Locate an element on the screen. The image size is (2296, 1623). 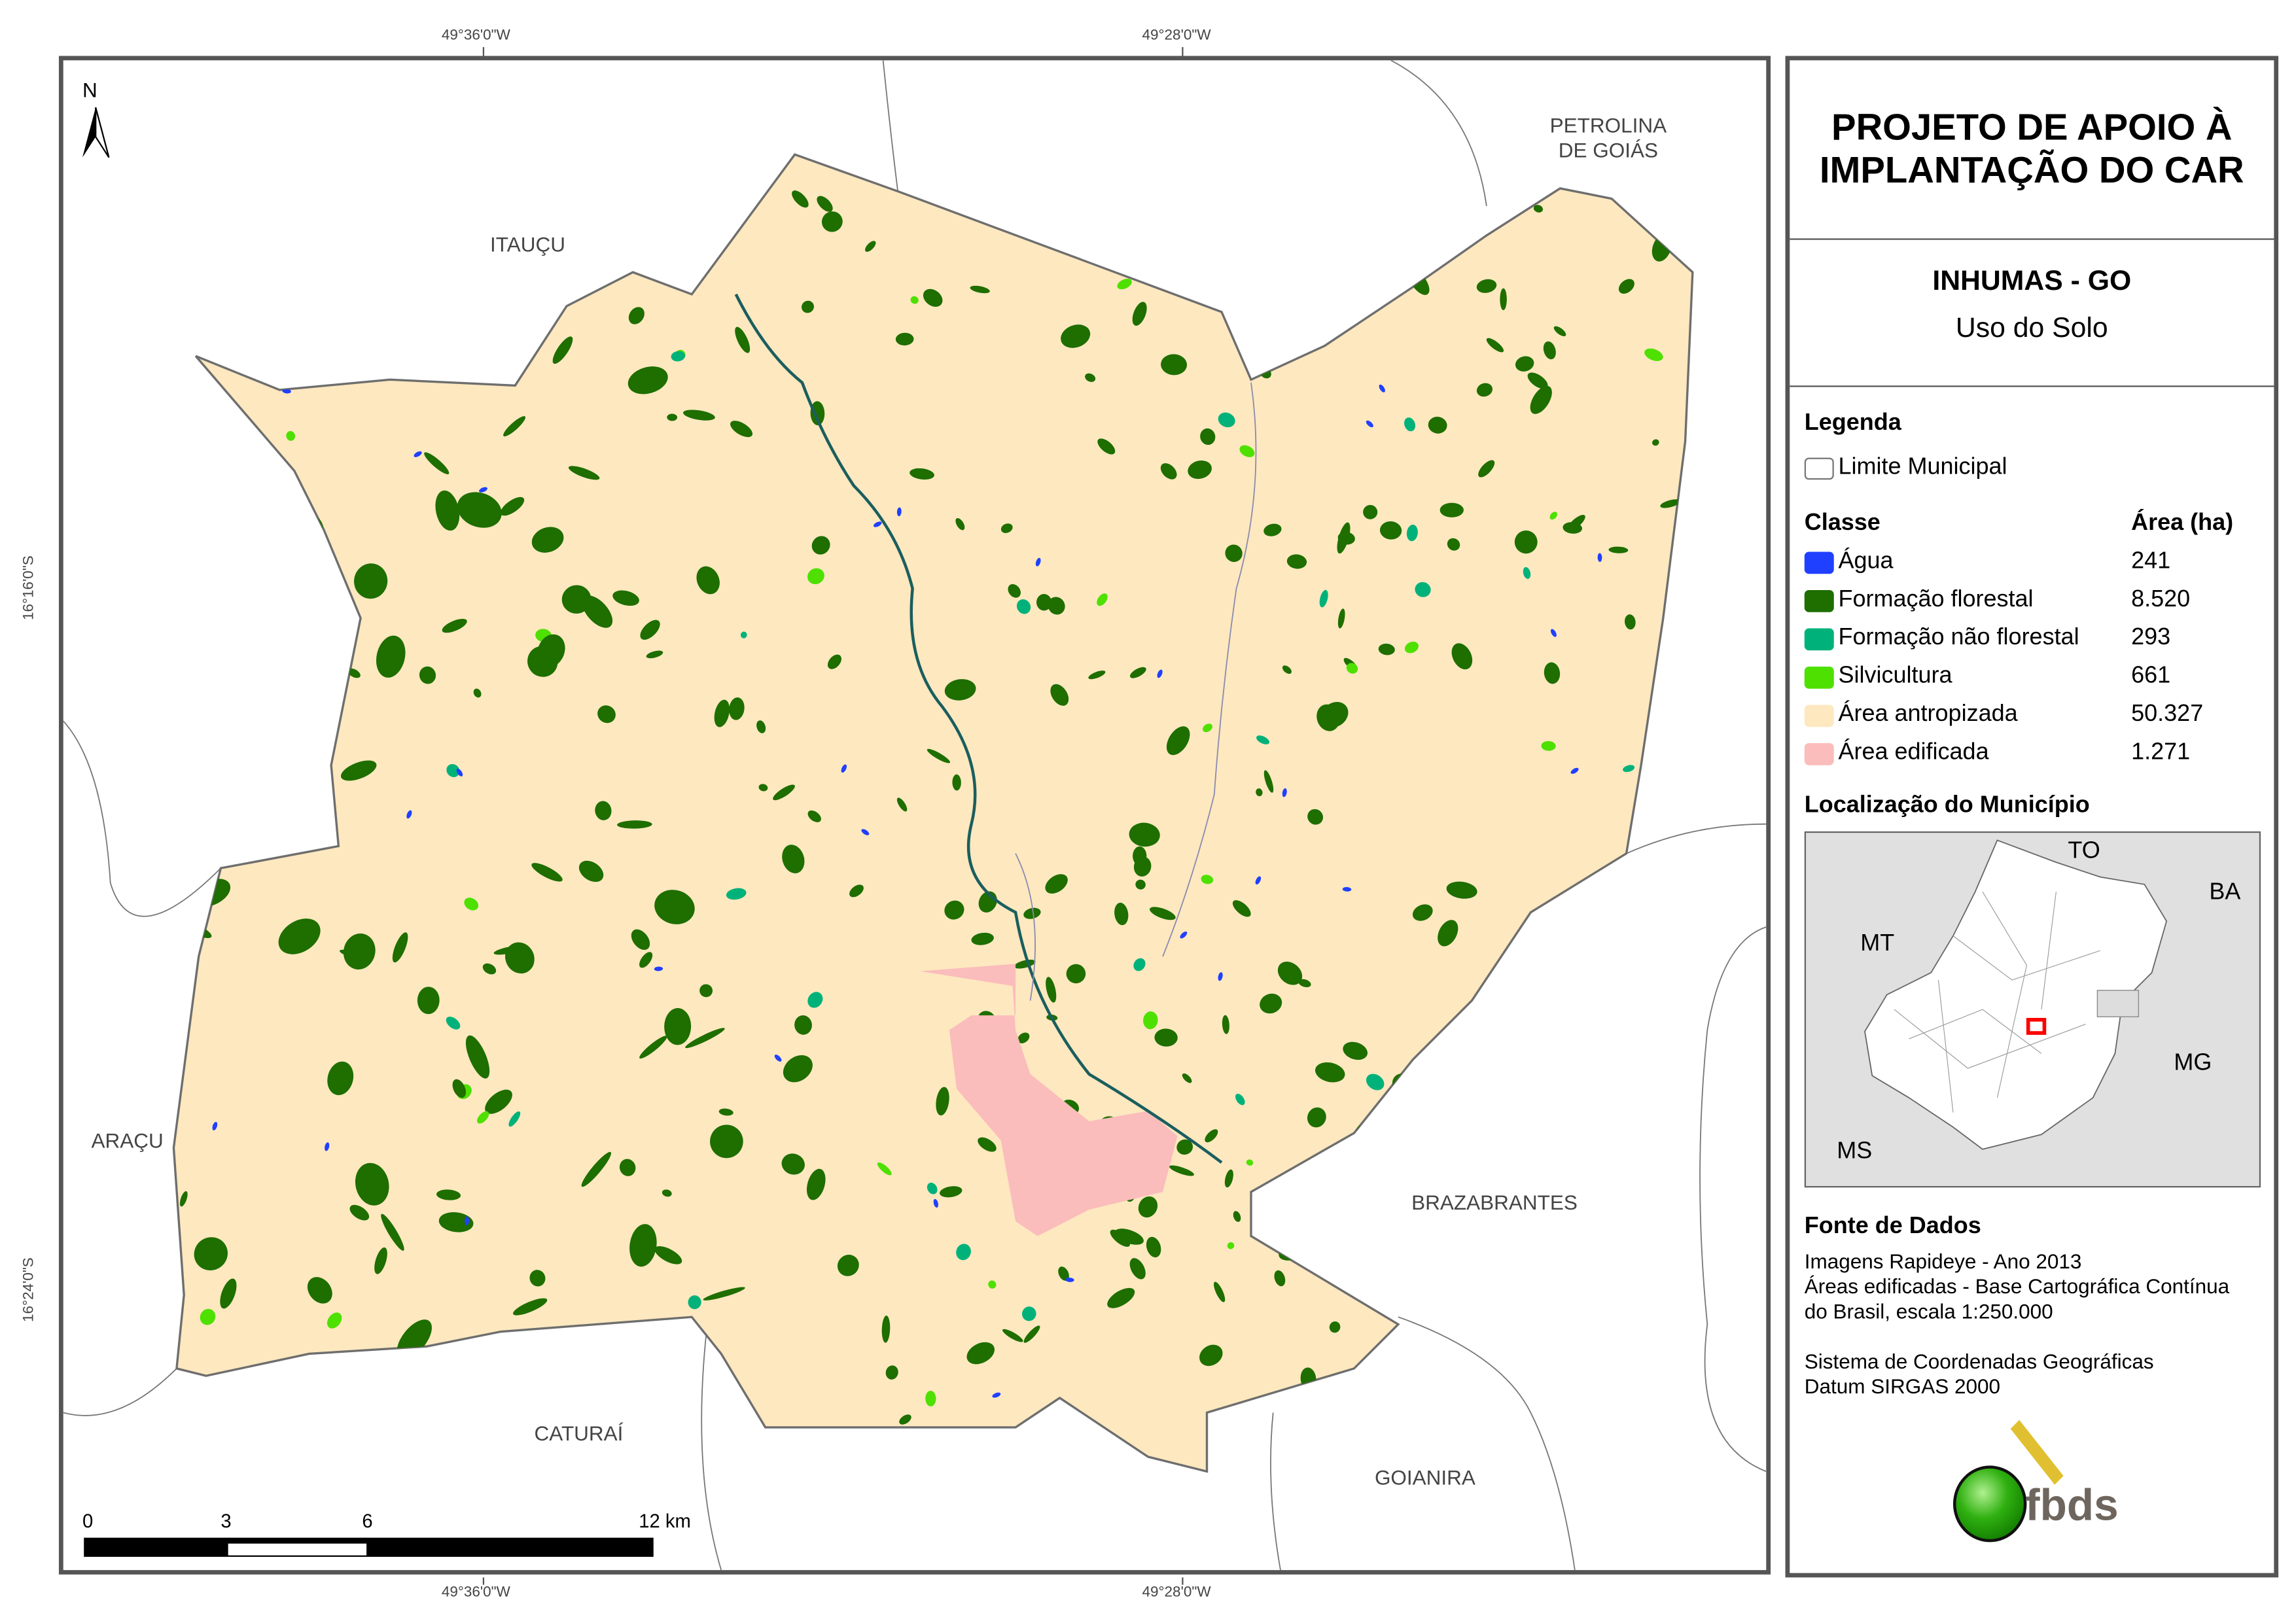
class-label: Água is located at coordinates (1866, 561).